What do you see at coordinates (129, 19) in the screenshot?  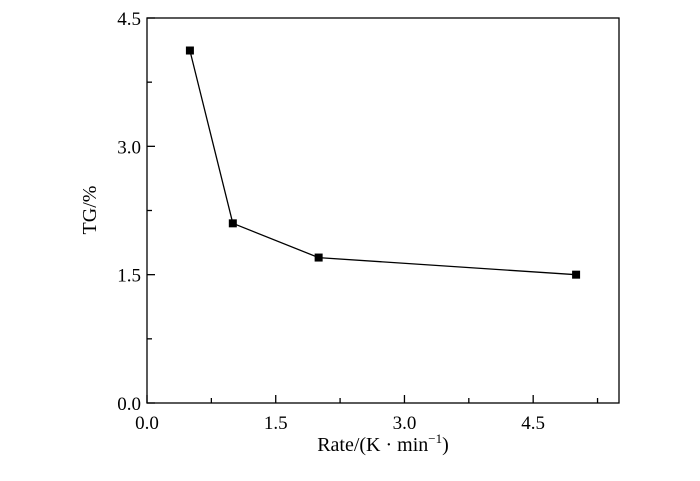 I see `y-tick-label: 4.5` at bounding box center [129, 19].